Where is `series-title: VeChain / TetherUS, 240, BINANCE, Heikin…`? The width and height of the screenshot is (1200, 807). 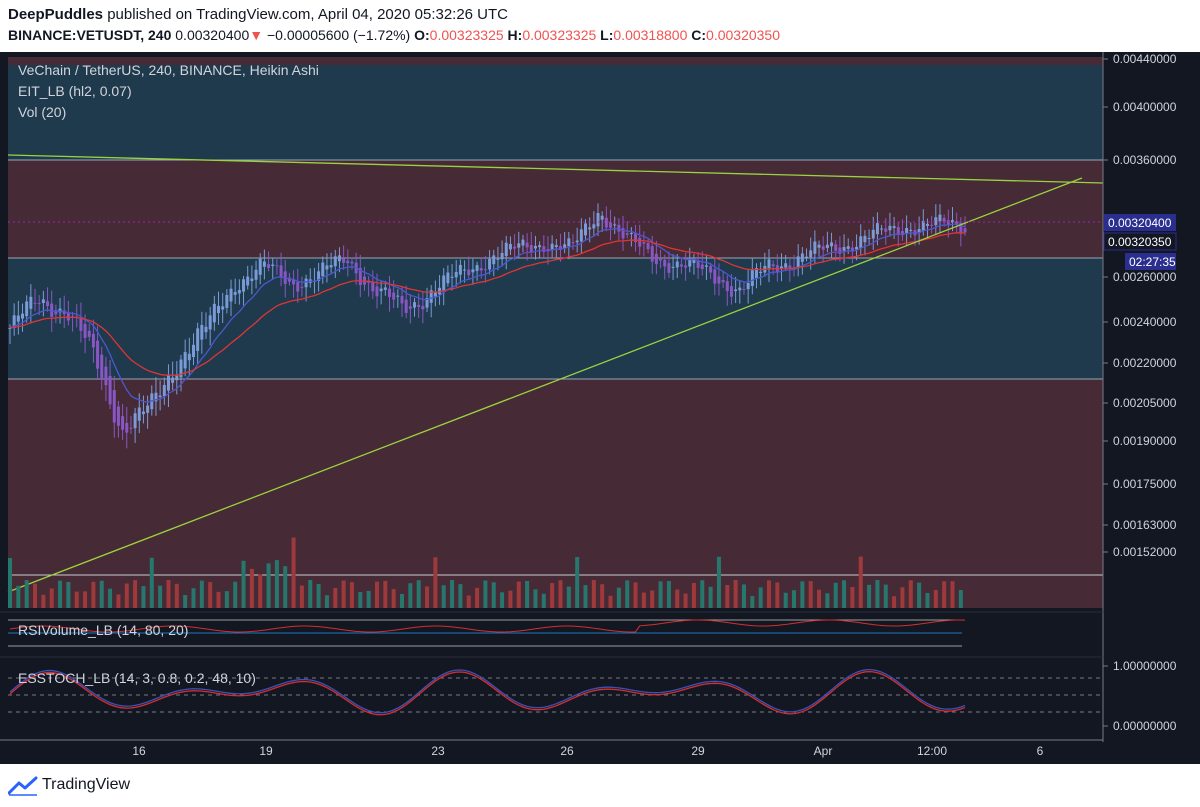 series-title: VeChain / TetherUS, 240, BINANCE, Heikin… is located at coordinates (168, 70).